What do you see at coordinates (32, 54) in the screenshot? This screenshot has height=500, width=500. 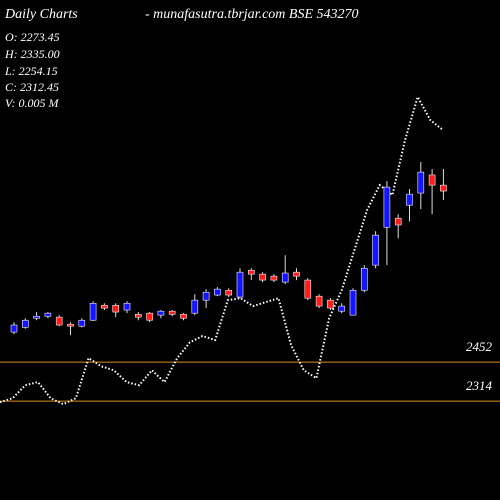 I see `info-high: H: 2335.00` at bounding box center [32, 54].